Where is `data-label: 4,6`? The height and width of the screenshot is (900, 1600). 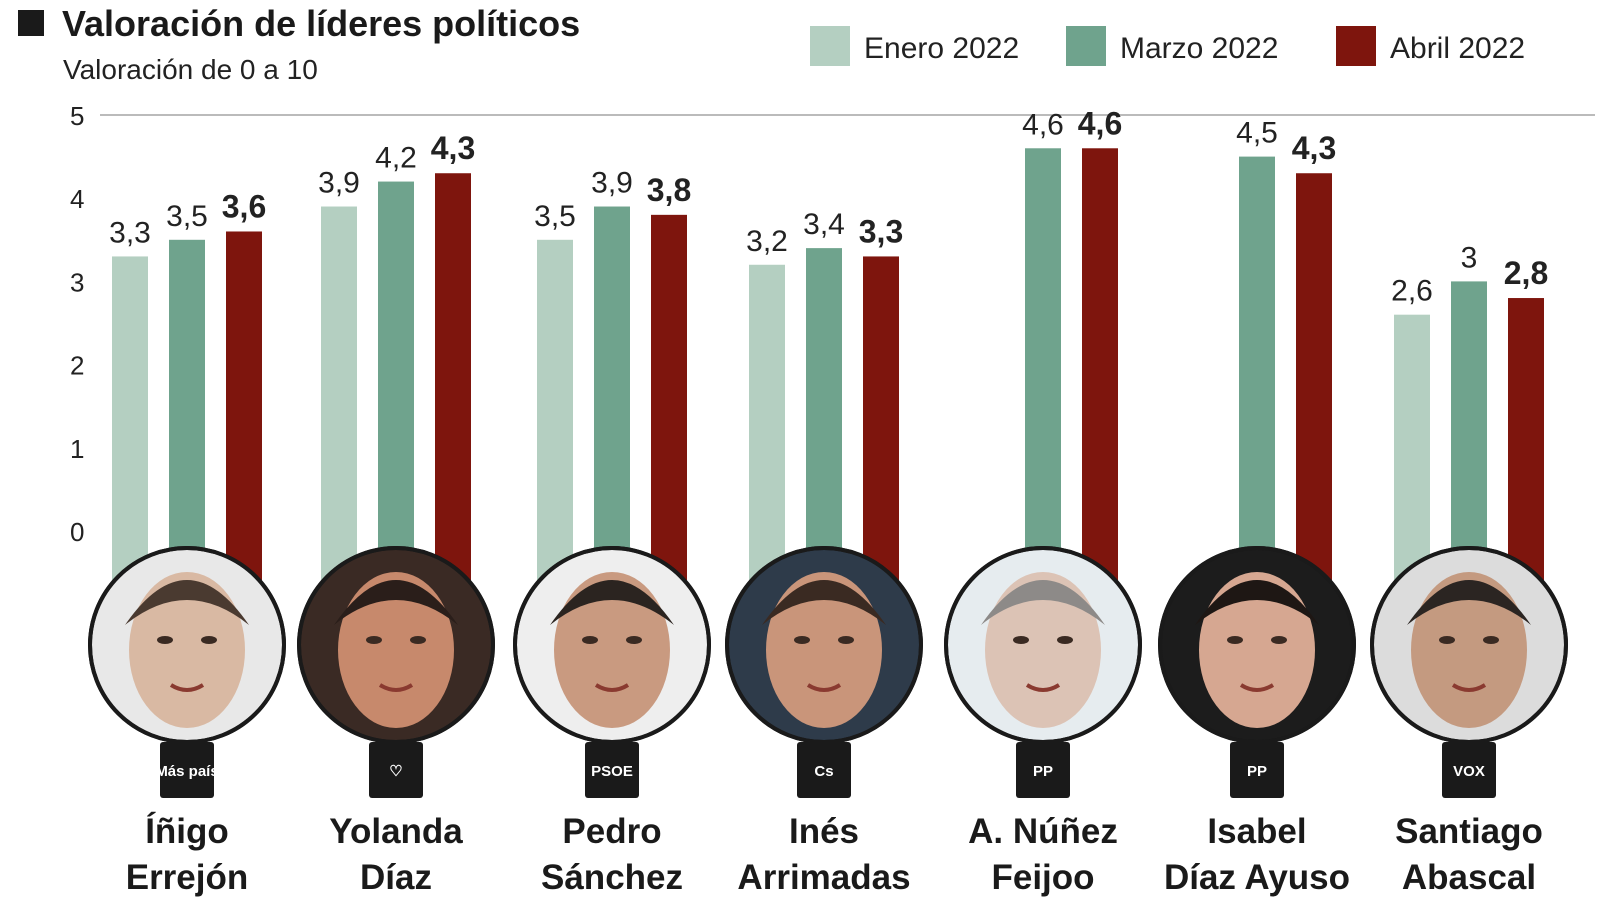 data-label: 4,6 is located at coordinates (1043, 124).